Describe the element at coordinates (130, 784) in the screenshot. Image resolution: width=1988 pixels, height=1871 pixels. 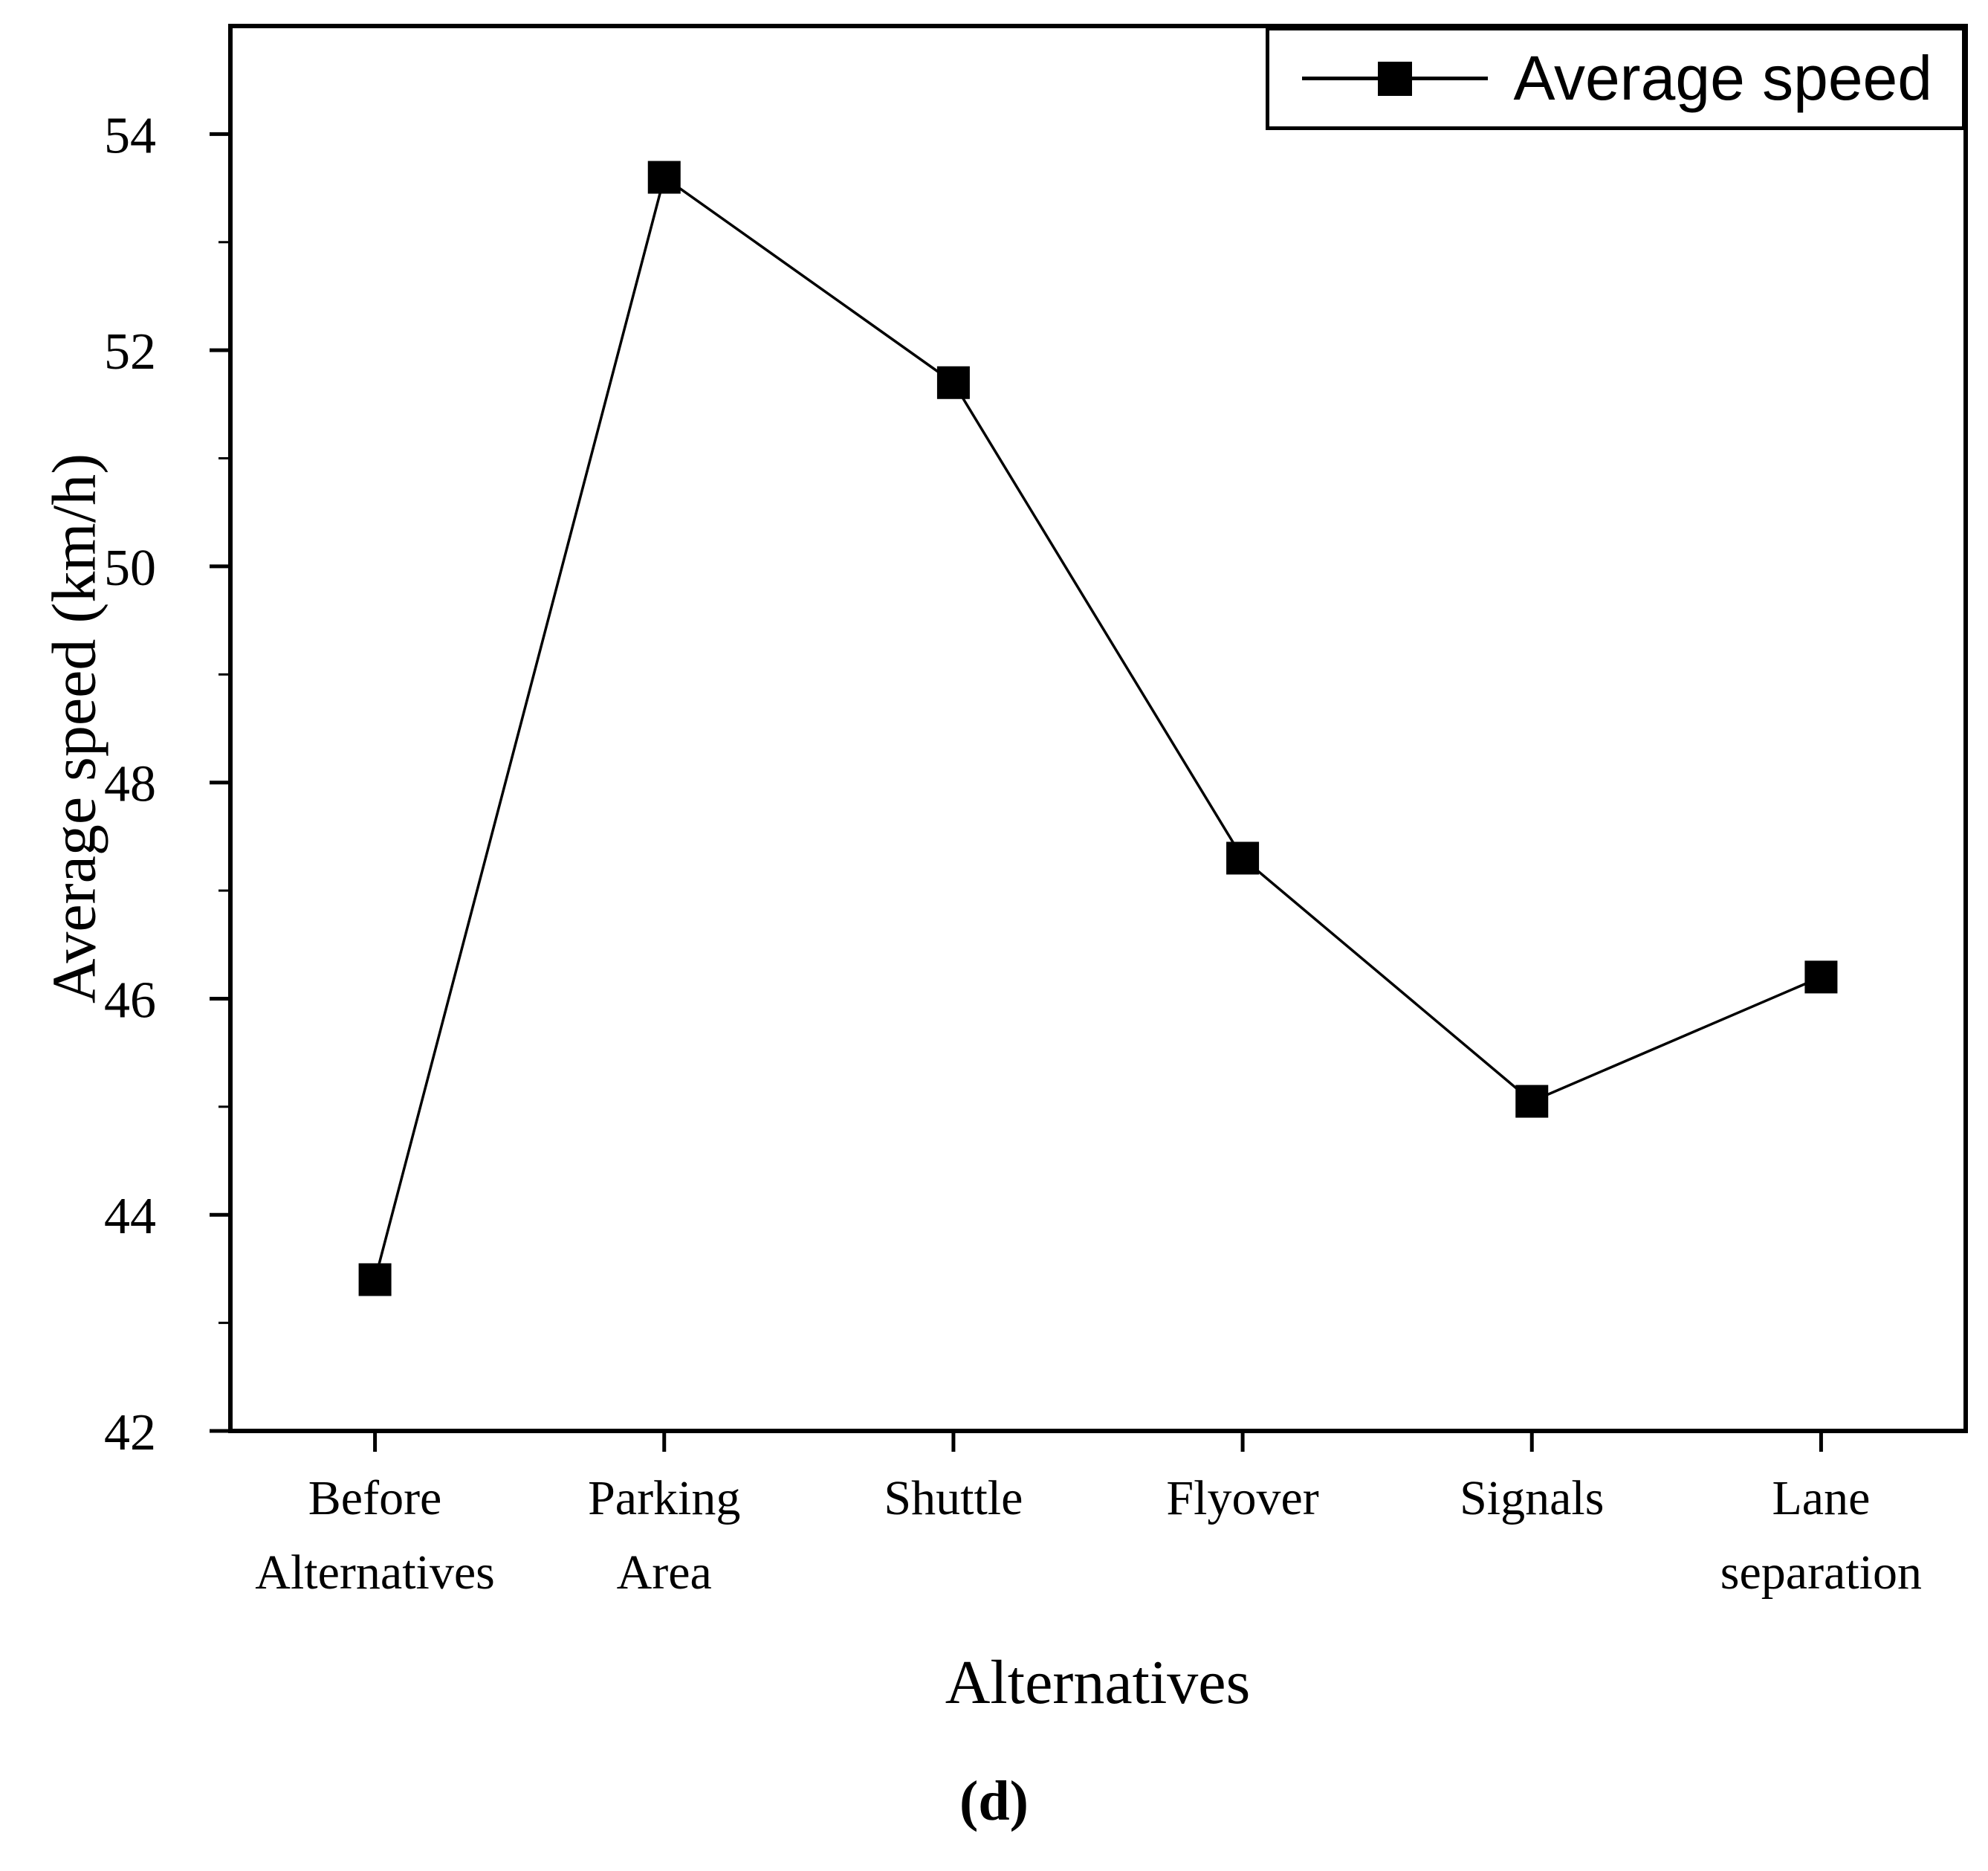
I see `y-tick-label: 48` at that location.